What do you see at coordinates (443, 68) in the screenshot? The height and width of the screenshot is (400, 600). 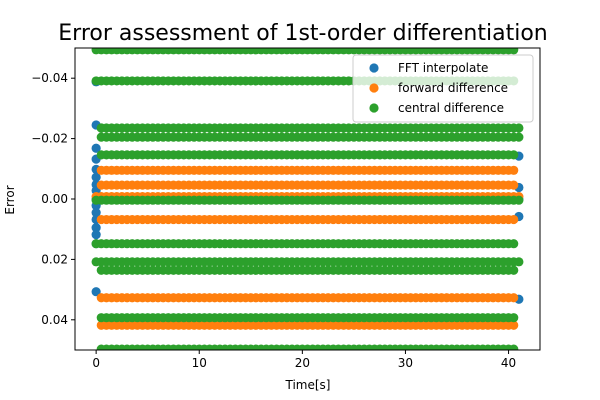 I see `legend-label: FFT interpolate` at bounding box center [443, 68].